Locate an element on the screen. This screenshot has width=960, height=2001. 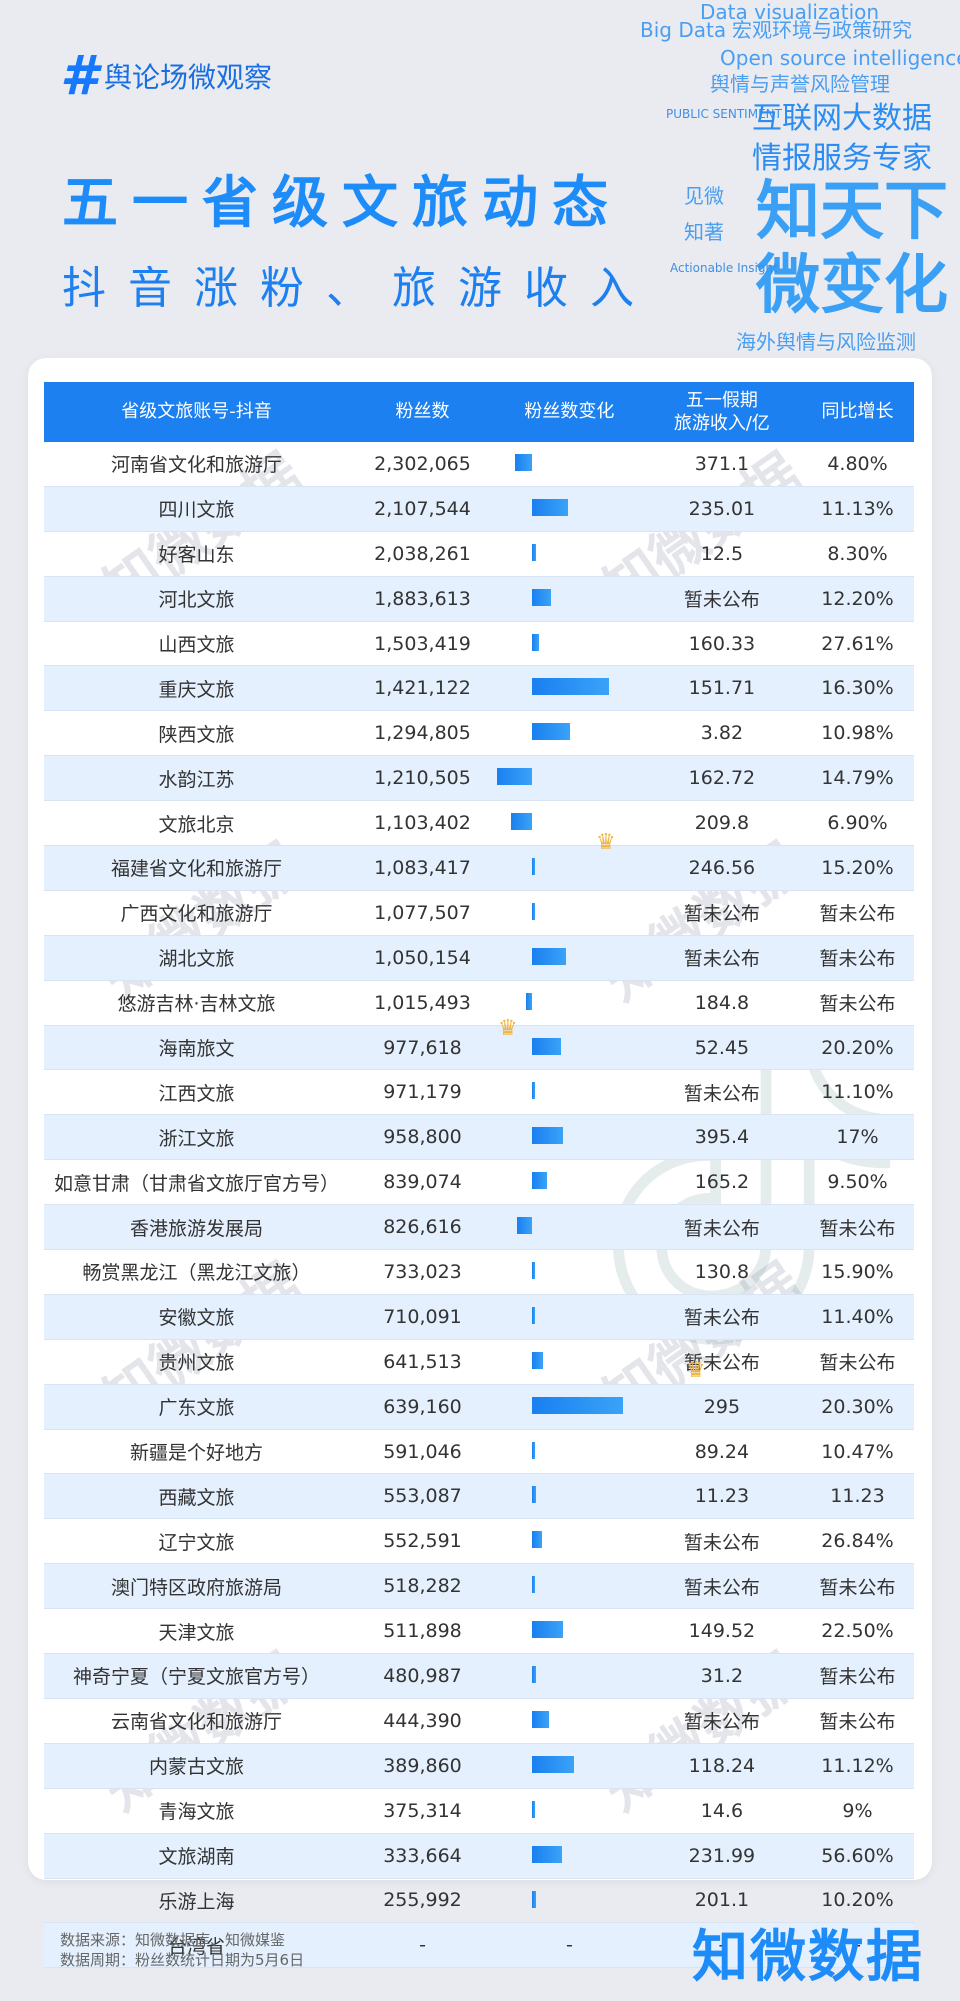
fans-cell: 733,023 is located at coordinates (422, 1272).